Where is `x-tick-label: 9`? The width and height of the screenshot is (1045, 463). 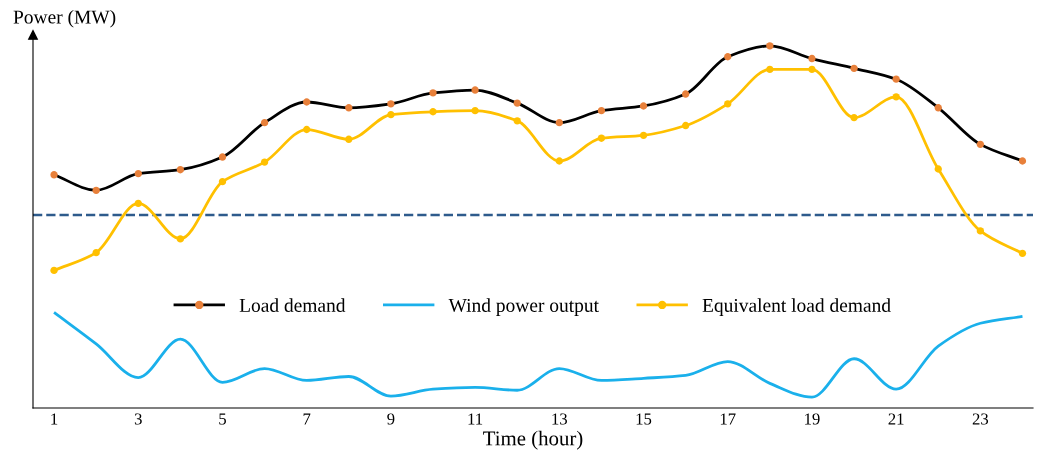
x-tick-label: 9 is located at coordinates (391, 419).